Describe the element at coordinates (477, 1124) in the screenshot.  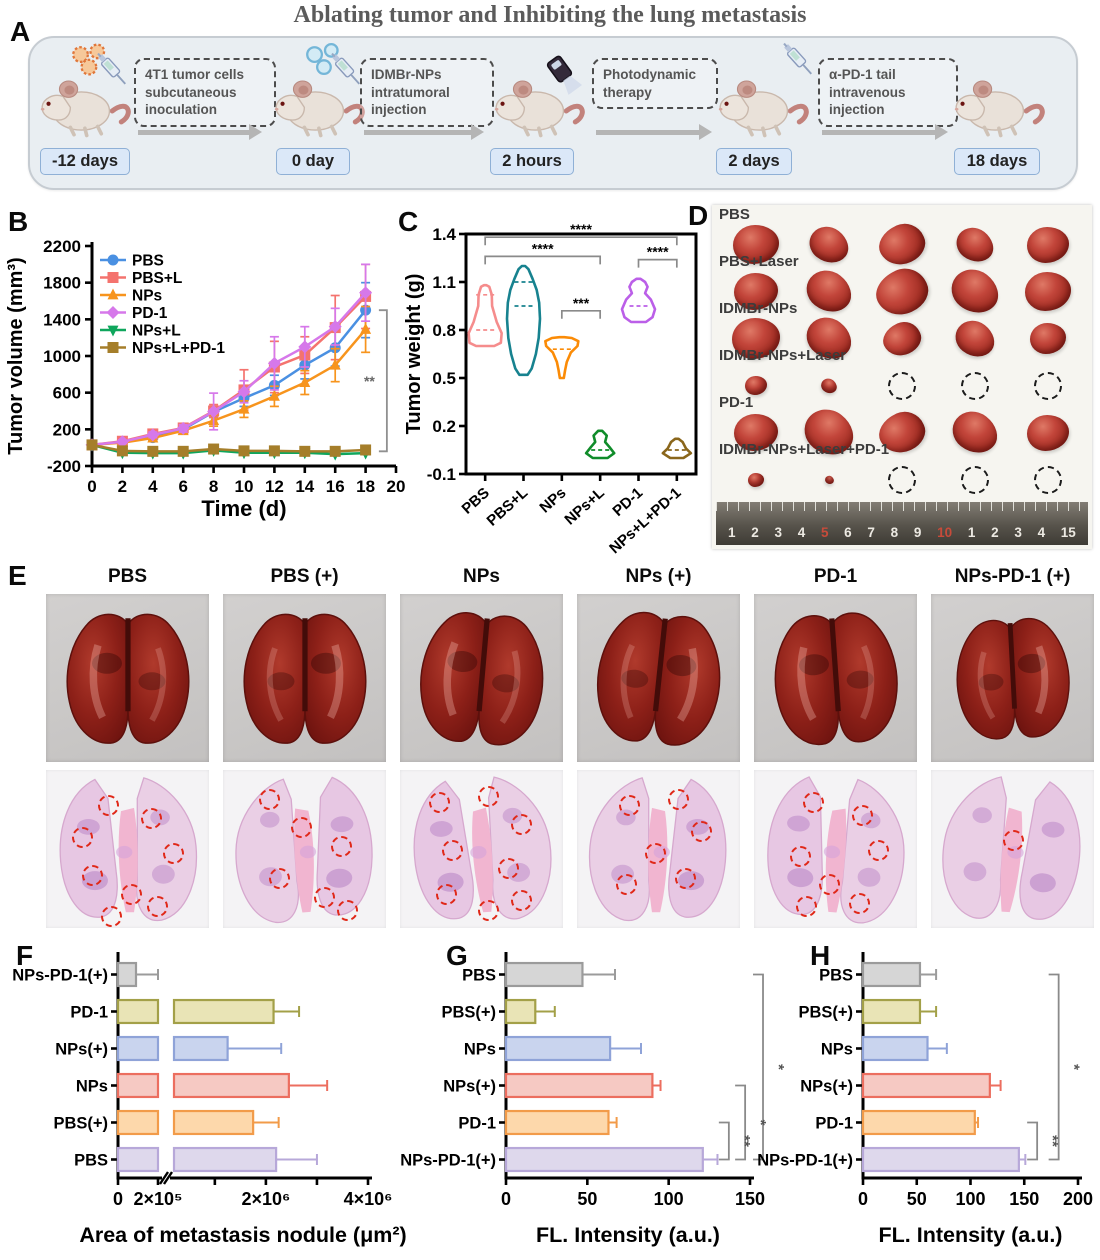
I see `category-label: PD-1` at that location.